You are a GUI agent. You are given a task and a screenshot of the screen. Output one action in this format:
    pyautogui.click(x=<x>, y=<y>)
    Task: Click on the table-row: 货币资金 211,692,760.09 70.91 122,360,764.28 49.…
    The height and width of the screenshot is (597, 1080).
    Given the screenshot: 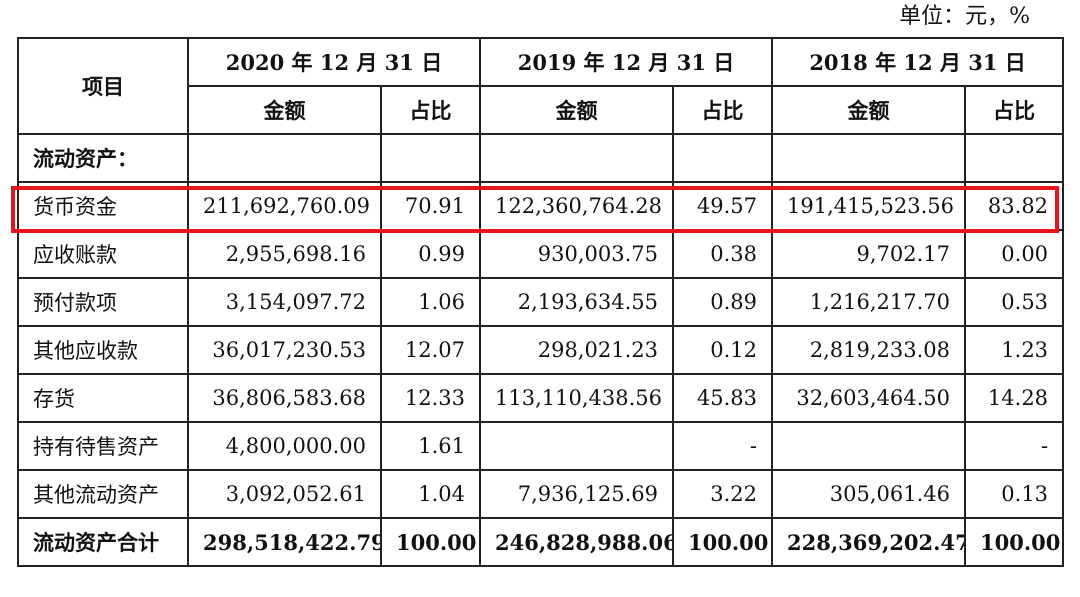 What is the action you would take?
    pyautogui.click(x=541, y=206)
    